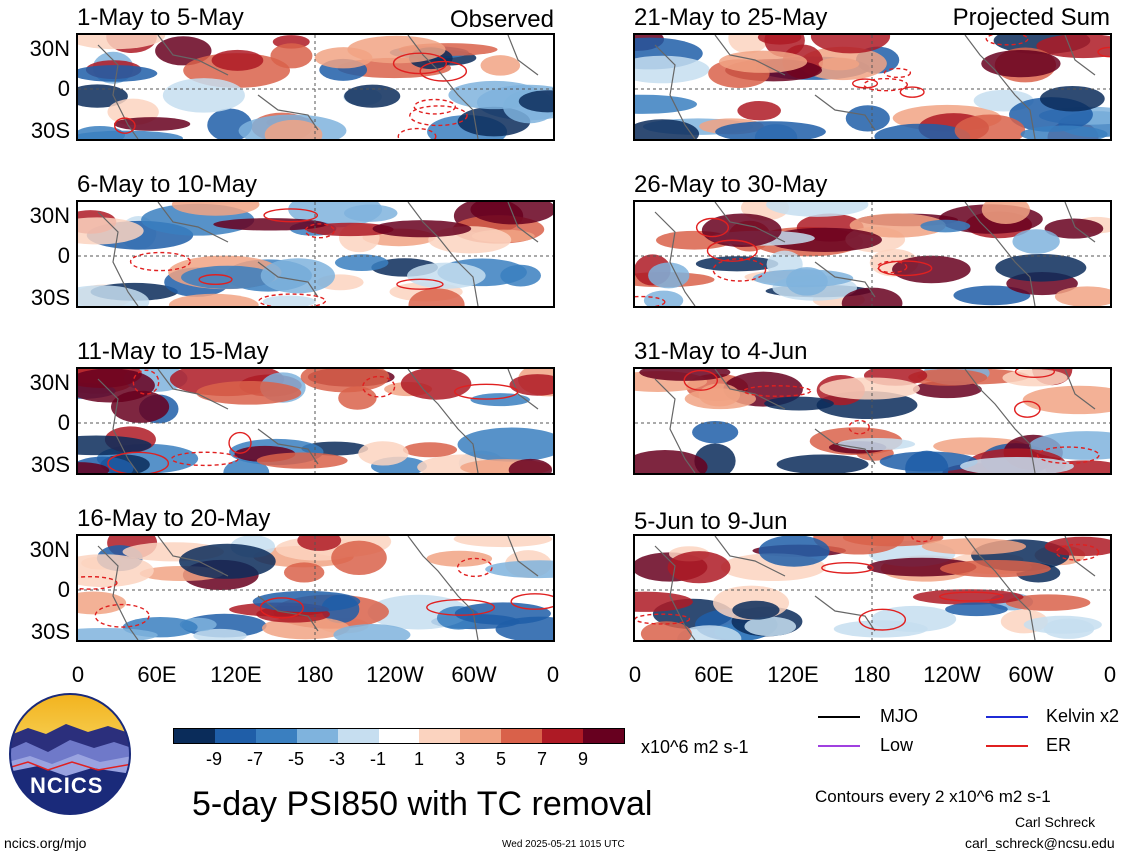 The width and height of the screenshot is (1135, 856). What do you see at coordinates (70, 754) in the screenshot?
I see `ncics-logo` at bounding box center [70, 754].